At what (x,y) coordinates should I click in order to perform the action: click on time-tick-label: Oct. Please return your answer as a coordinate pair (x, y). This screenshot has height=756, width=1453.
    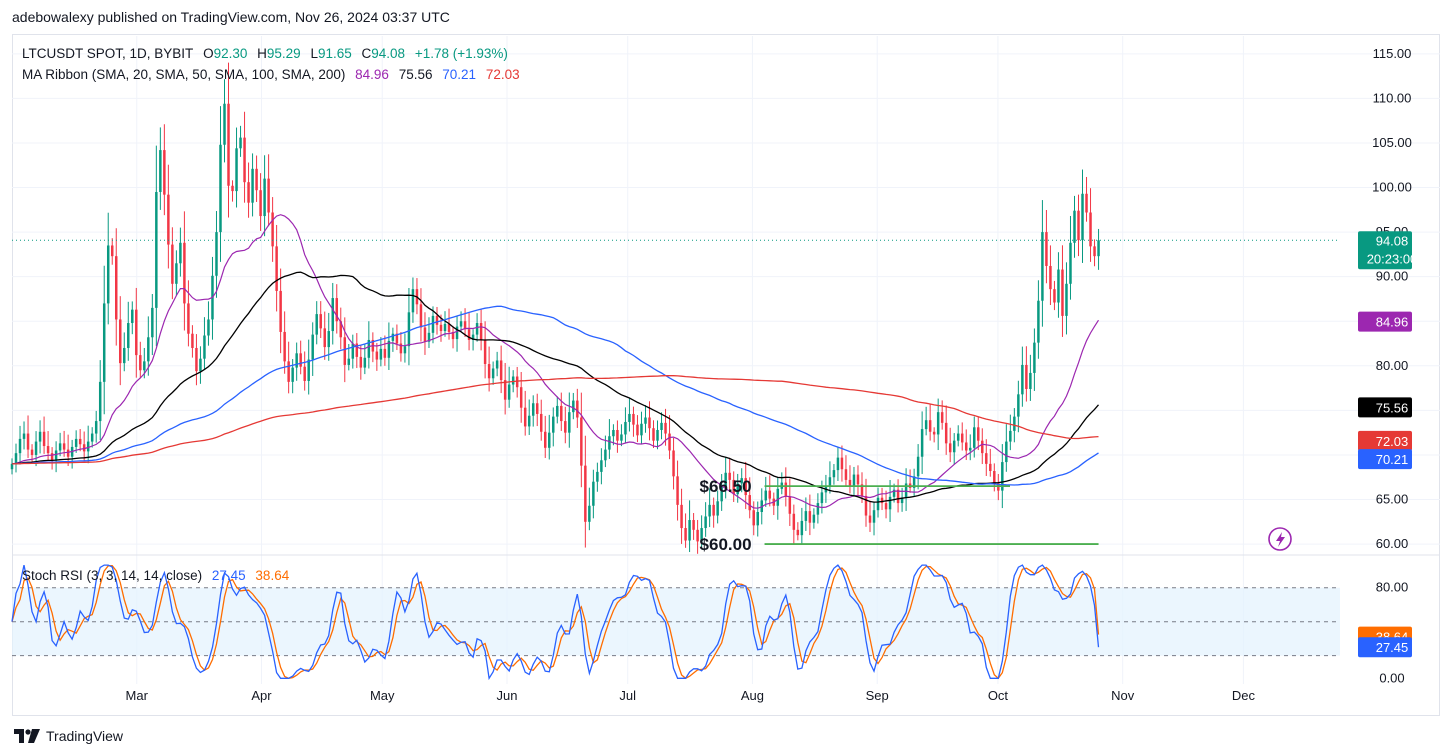
    Looking at the image, I should click on (998, 695).